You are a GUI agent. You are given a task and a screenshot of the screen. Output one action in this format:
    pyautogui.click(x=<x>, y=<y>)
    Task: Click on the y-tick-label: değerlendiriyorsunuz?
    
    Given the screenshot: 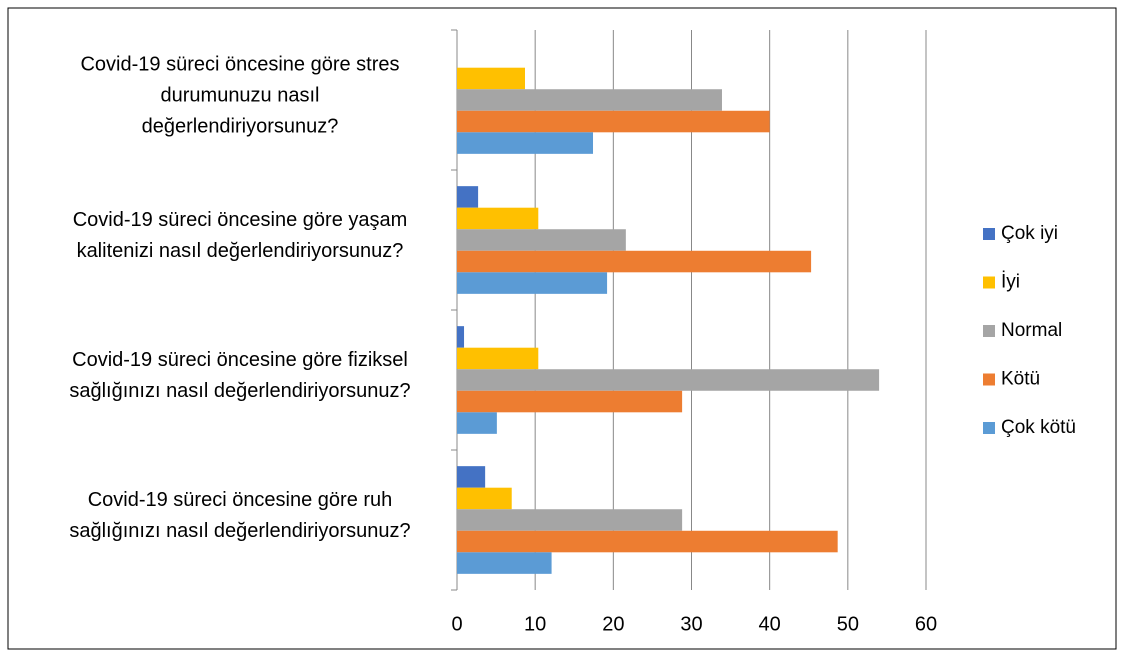 What is the action you would take?
    pyautogui.click(x=240, y=126)
    